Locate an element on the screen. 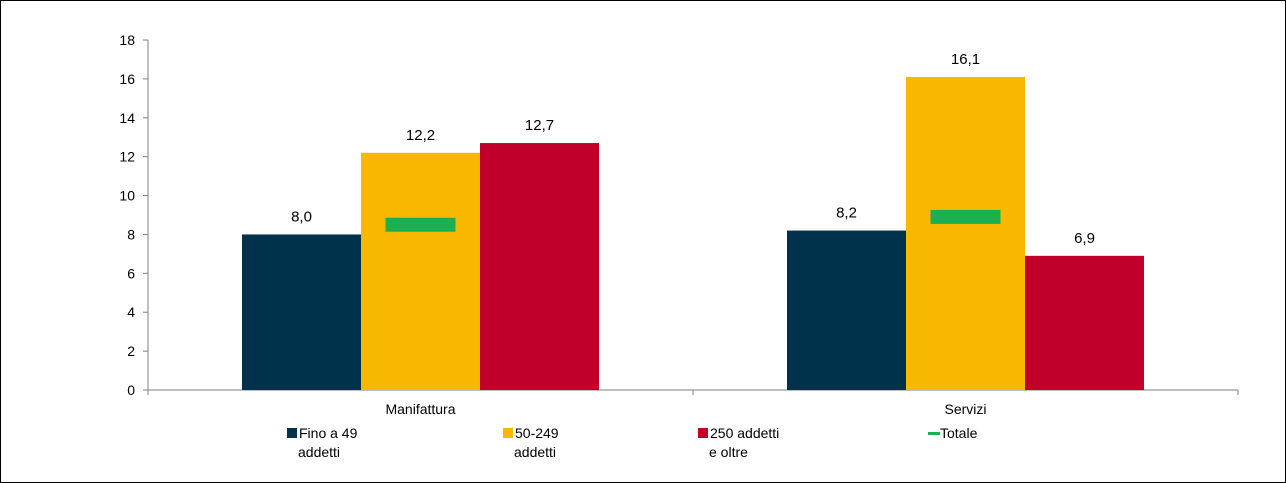 The width and height of the screenshot is (1286, 483). data-label: 16,1 is located at coordinates (965, 59).